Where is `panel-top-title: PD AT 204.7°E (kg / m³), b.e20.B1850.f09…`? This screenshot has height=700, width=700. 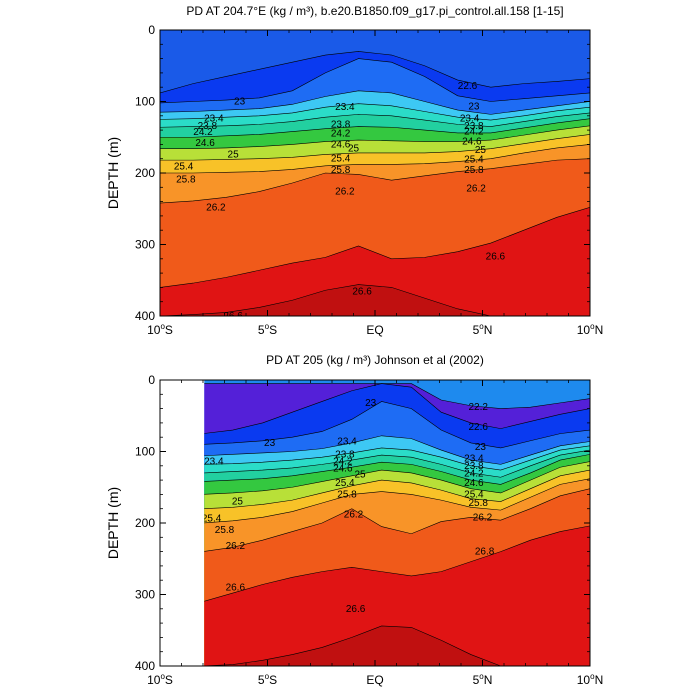
panel-top-title: PD AT 204.7°E (kg / m³), b.e20.B1850.f09… is located at coordinates (374, 11).